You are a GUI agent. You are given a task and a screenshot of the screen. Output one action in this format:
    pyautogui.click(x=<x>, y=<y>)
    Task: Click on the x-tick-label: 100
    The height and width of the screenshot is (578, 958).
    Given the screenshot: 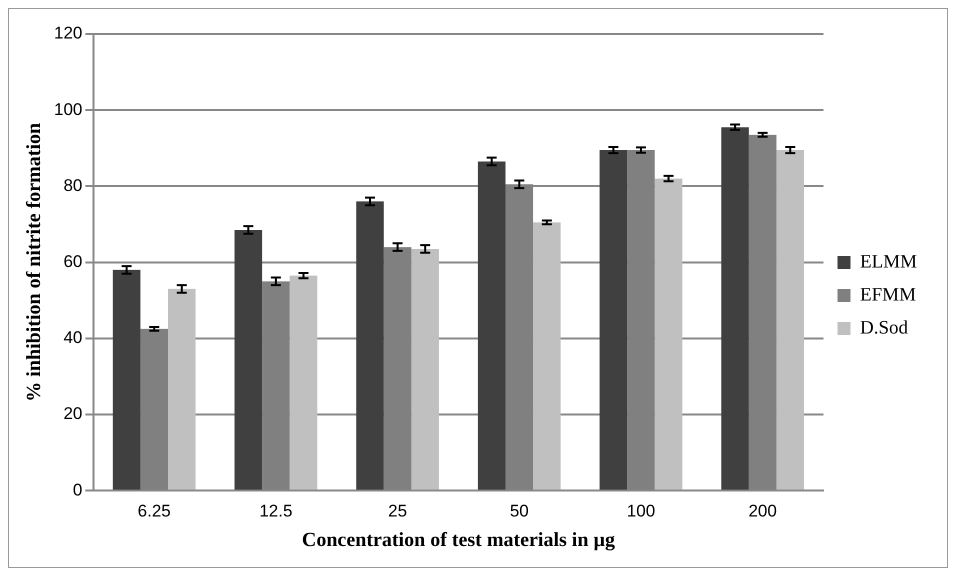 What is the action you would take?
    pyautogui.click(x=641, y=510)
    